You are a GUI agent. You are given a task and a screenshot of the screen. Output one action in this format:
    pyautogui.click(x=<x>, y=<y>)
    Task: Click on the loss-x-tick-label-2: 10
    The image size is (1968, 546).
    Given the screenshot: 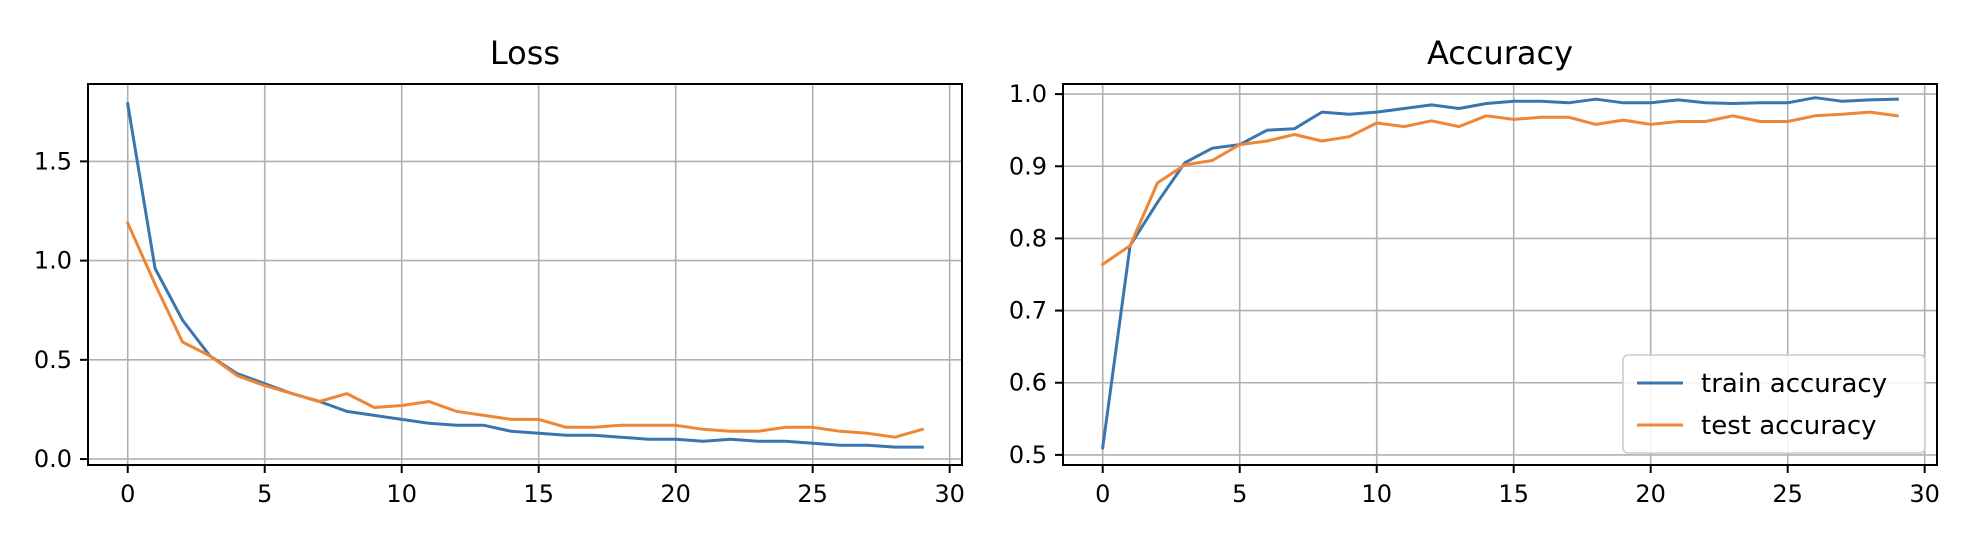 What is the action you would take?
    pyautogui.click(x=401, y=494)
    